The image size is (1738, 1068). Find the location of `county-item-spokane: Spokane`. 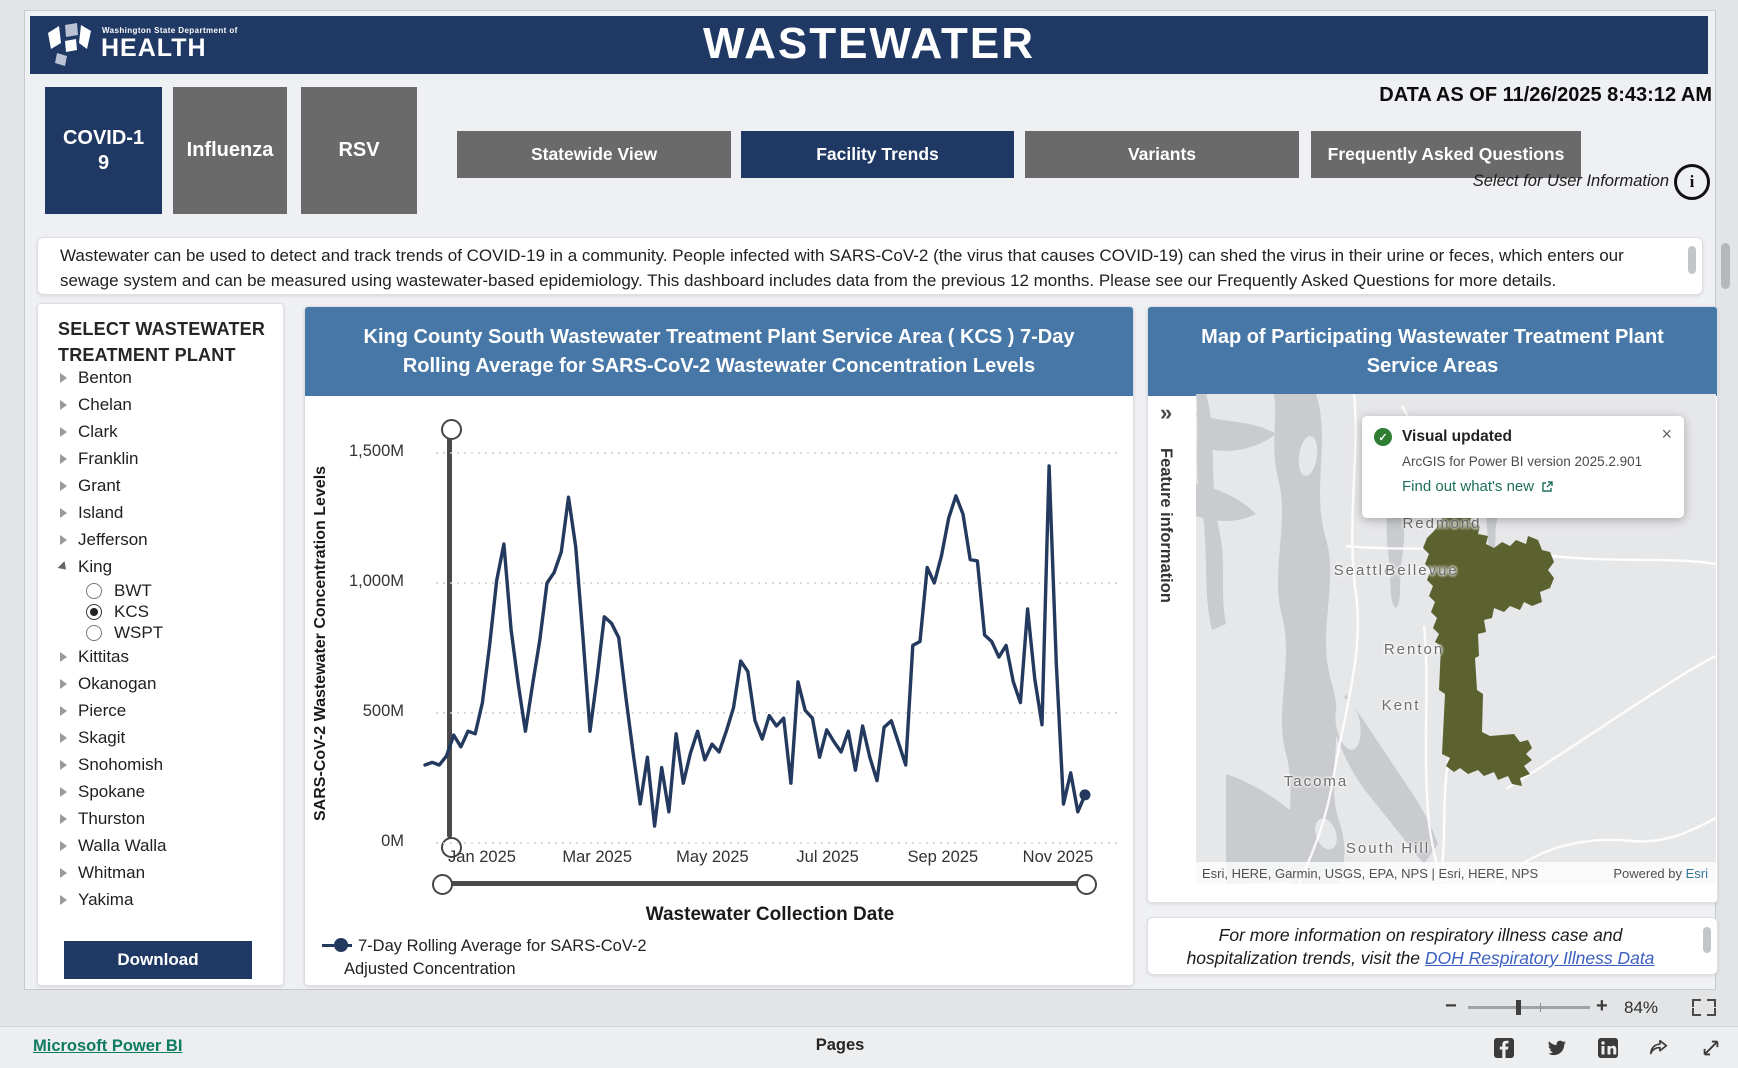

county-item-spokane: Spokane is located at coordinates (160, 791).